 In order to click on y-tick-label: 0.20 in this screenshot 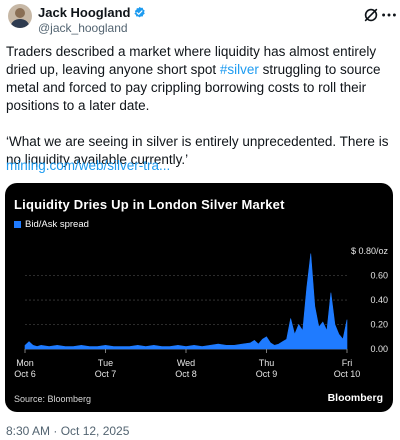, I will do `click(379, 325)`.